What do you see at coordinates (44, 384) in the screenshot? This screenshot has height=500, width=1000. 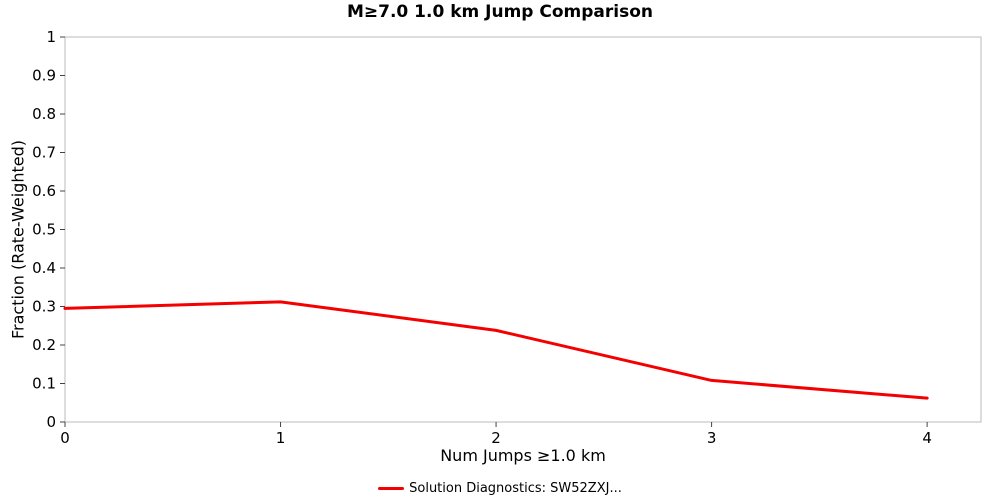 I see `svg-text: 0.1` at bounding box center [44, 384].